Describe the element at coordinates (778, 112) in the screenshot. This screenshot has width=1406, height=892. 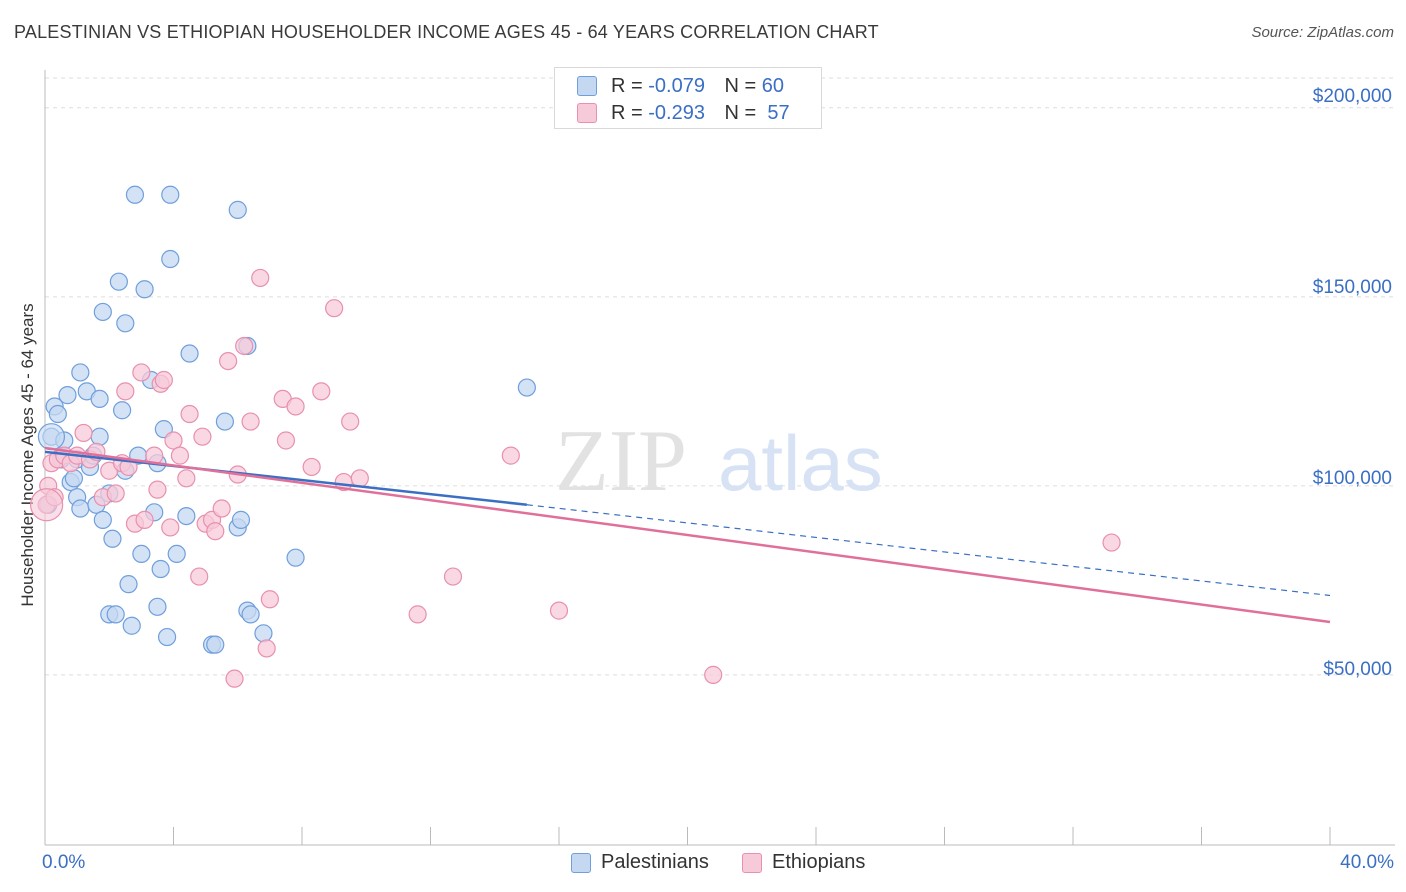
I see `legend-n-value: 57` at that location.